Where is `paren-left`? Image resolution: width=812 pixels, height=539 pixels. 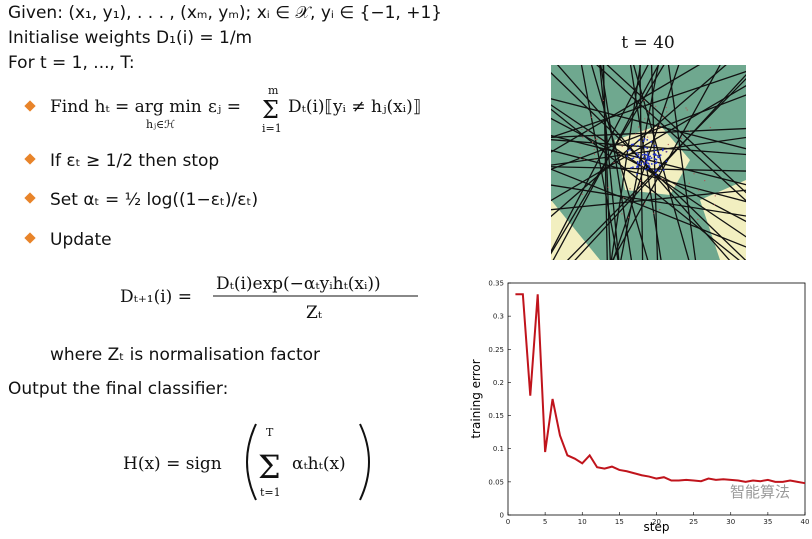 paren-left is located at coordinates (251, 462).